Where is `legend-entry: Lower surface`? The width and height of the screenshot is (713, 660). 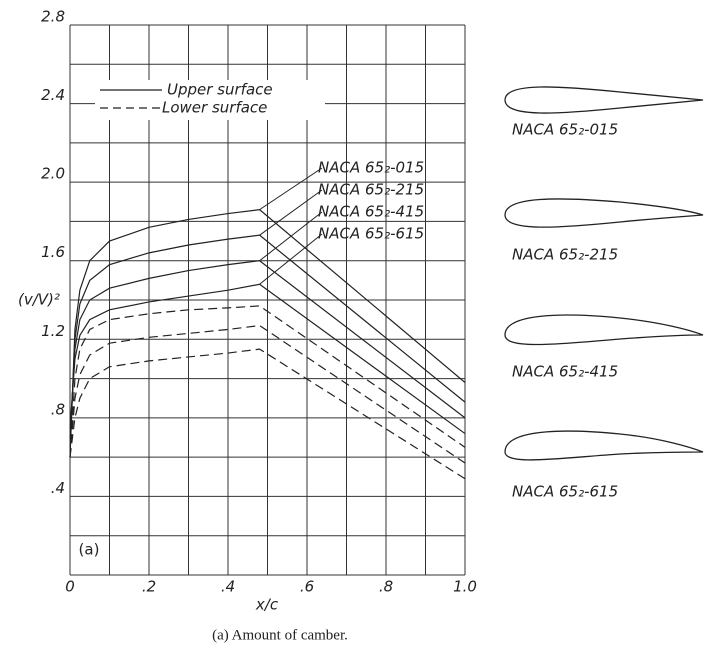
legend-entry: Lower surface is located at coordinates (214, 108).